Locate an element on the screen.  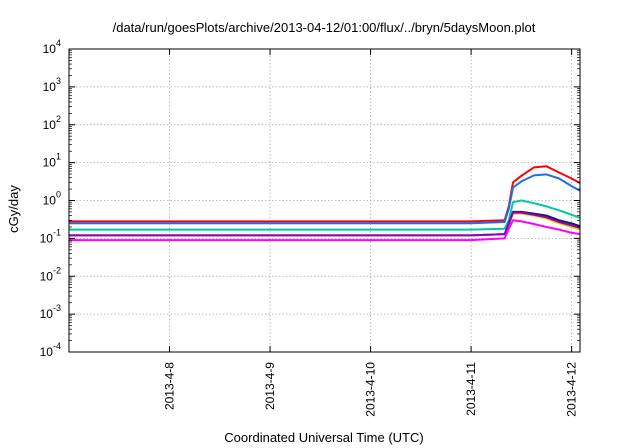
y-tick-label: 10⁻³ is located at coordinates (50, 312).